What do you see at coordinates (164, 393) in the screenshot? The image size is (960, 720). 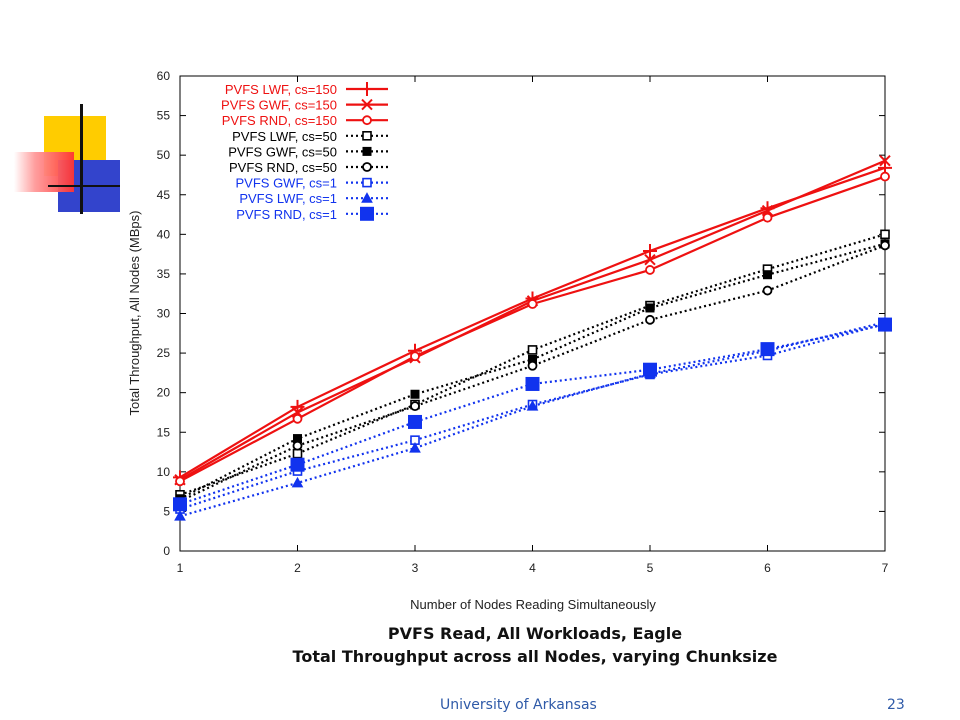 I see `y-tick-label: 20` at bounding box center [164, 393].